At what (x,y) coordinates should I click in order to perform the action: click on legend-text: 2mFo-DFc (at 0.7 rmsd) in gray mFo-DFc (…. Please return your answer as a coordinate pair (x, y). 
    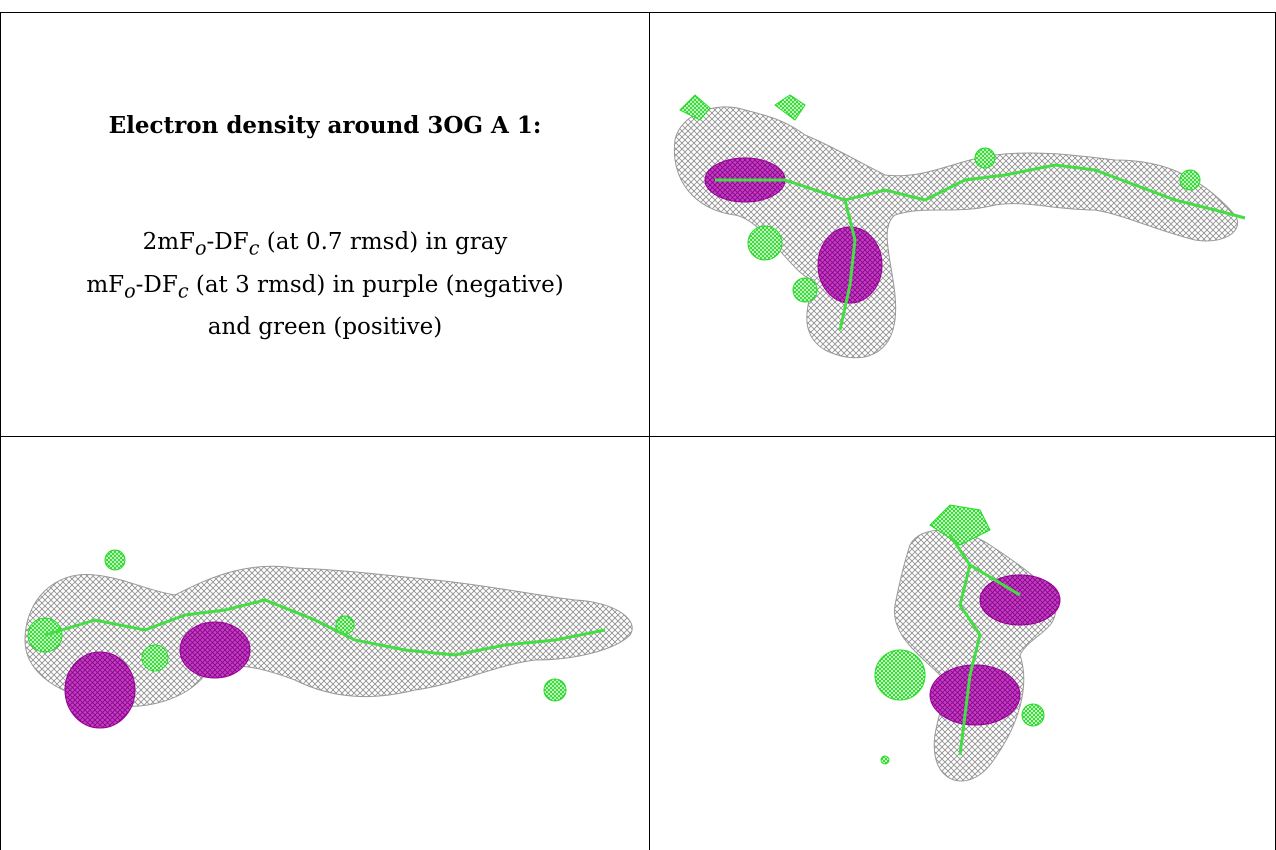
    Looking at the image, I should click on (325, 284).